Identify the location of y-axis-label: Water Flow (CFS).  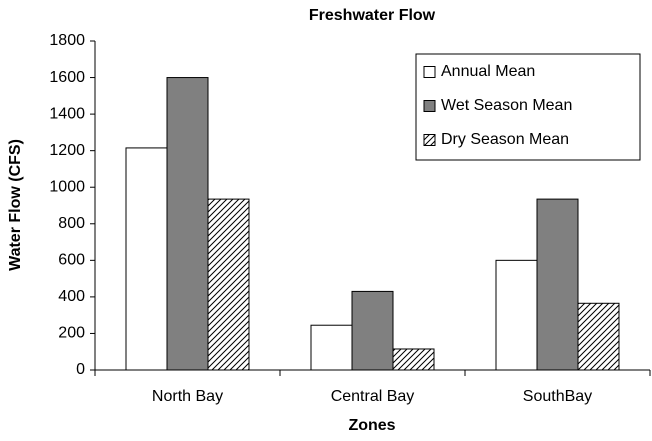
(15, 205).